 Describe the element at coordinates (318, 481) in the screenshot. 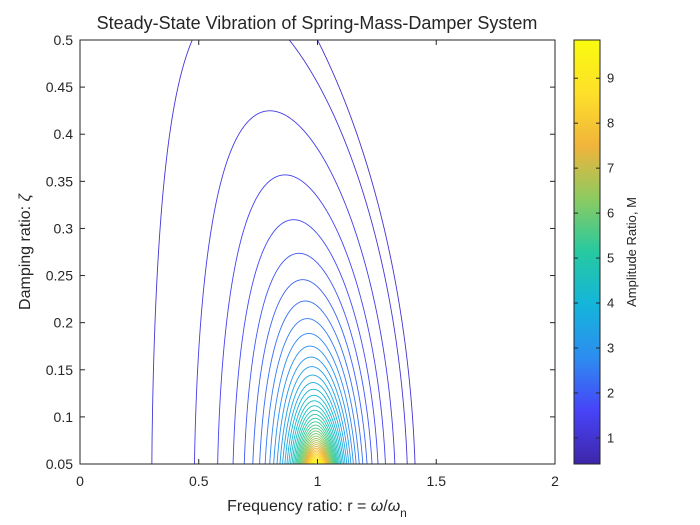

I see `x-tick-label: 1` at that location.